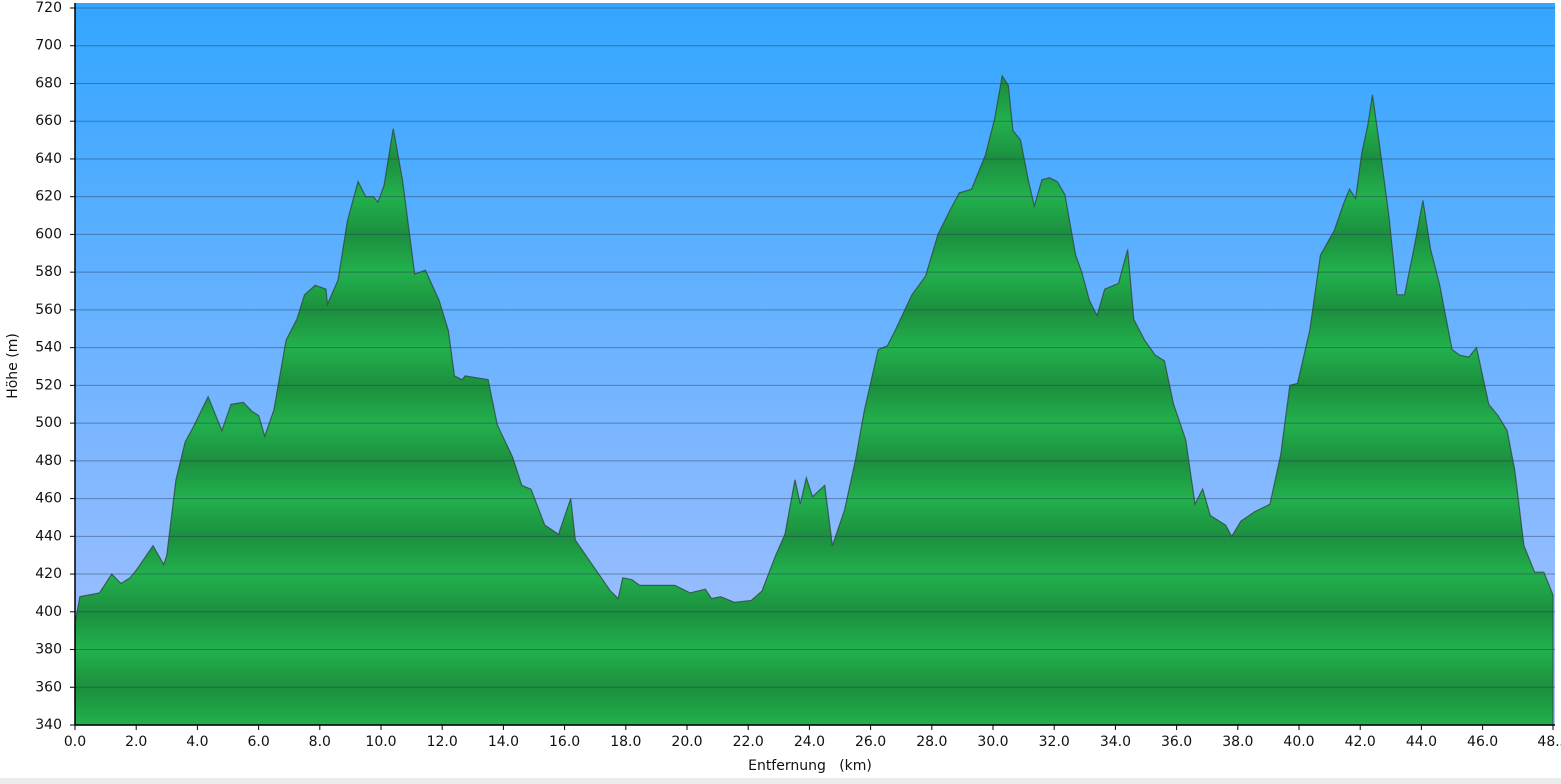 Image resolution: width=1561 pixels, height=784 pixels. What do you see at coordinates (48, 159) in the screenshot?
I see `y-tick-label: 640` at bounding box center [48, 159].